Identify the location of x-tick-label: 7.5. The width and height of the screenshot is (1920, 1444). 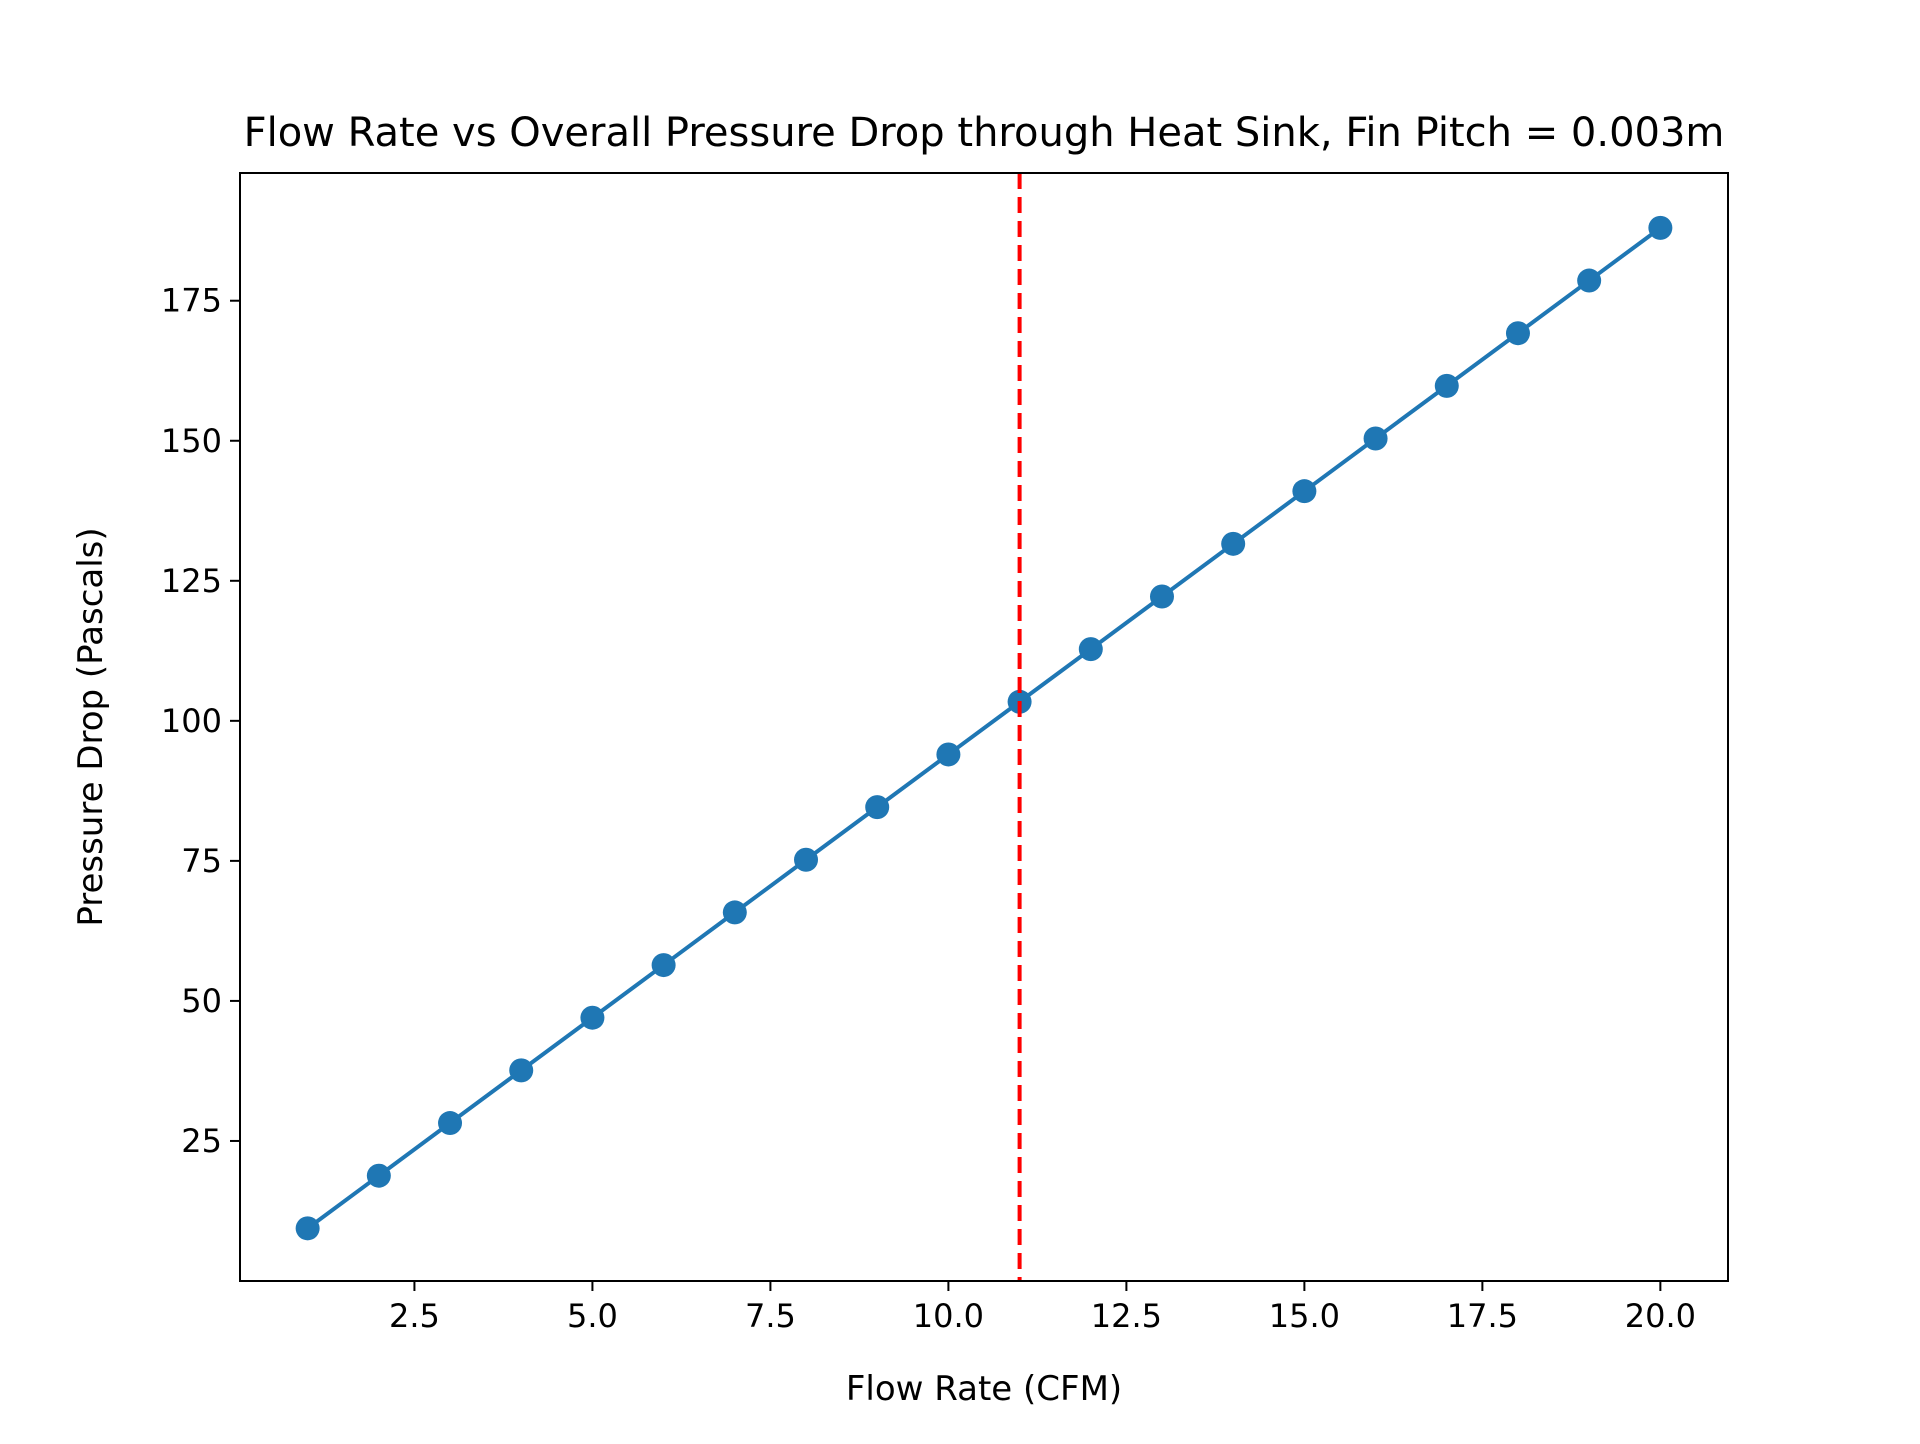
(770, 1316).